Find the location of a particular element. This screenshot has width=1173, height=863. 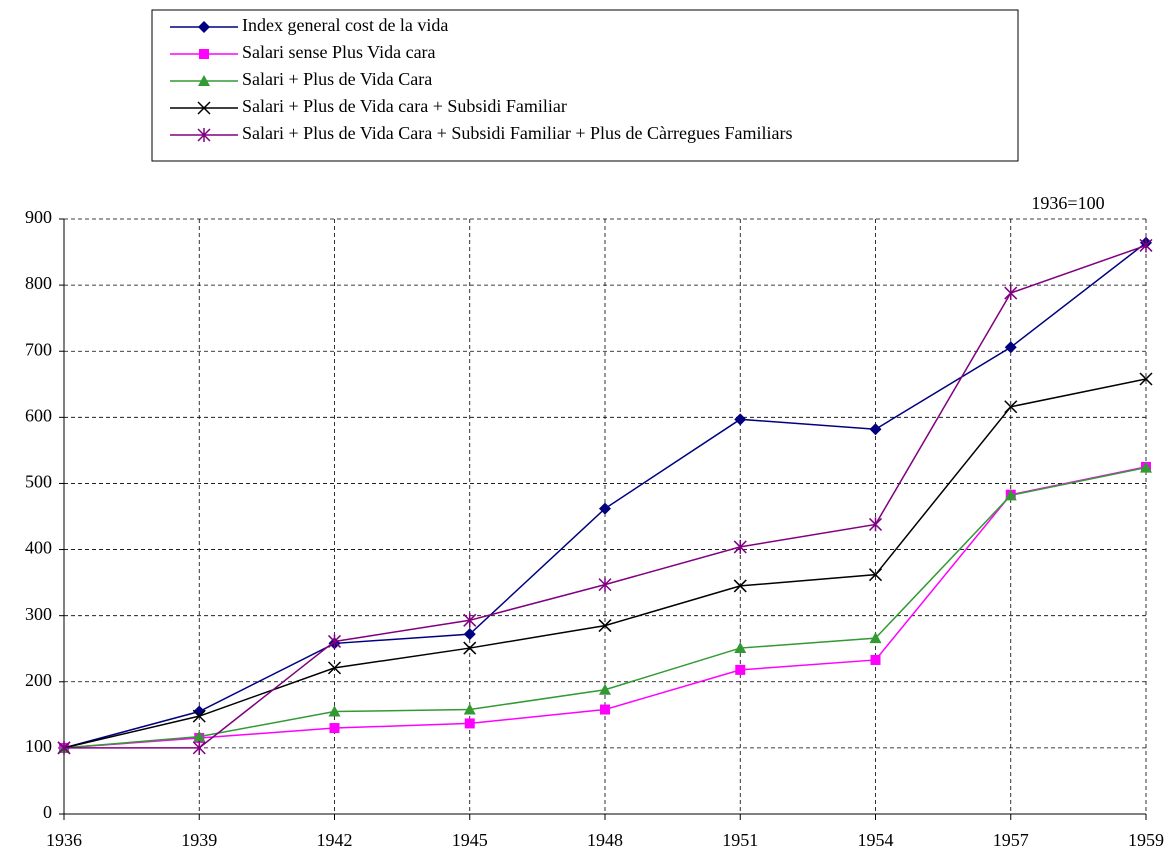

legend-box is located at coordinates (585, 85).